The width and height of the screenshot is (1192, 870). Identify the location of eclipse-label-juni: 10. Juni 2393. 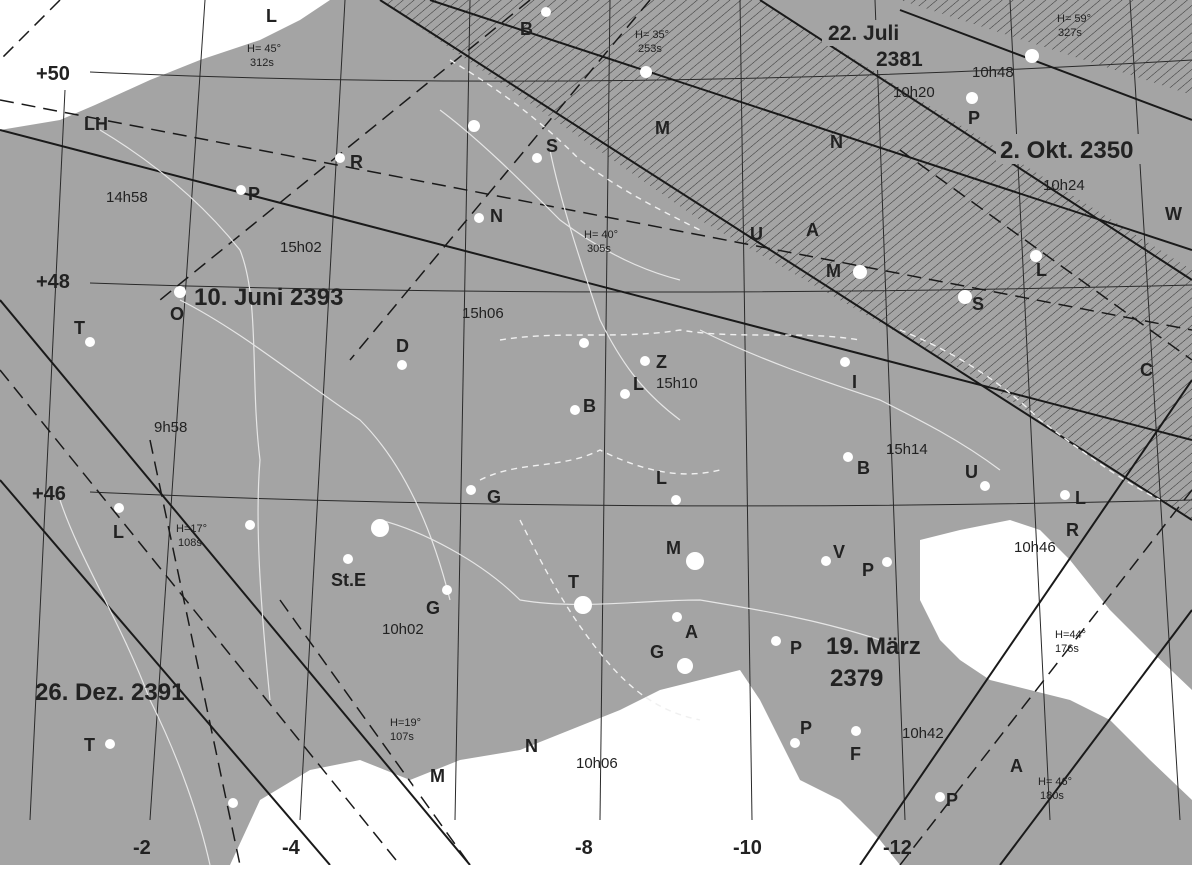
(268, 297).